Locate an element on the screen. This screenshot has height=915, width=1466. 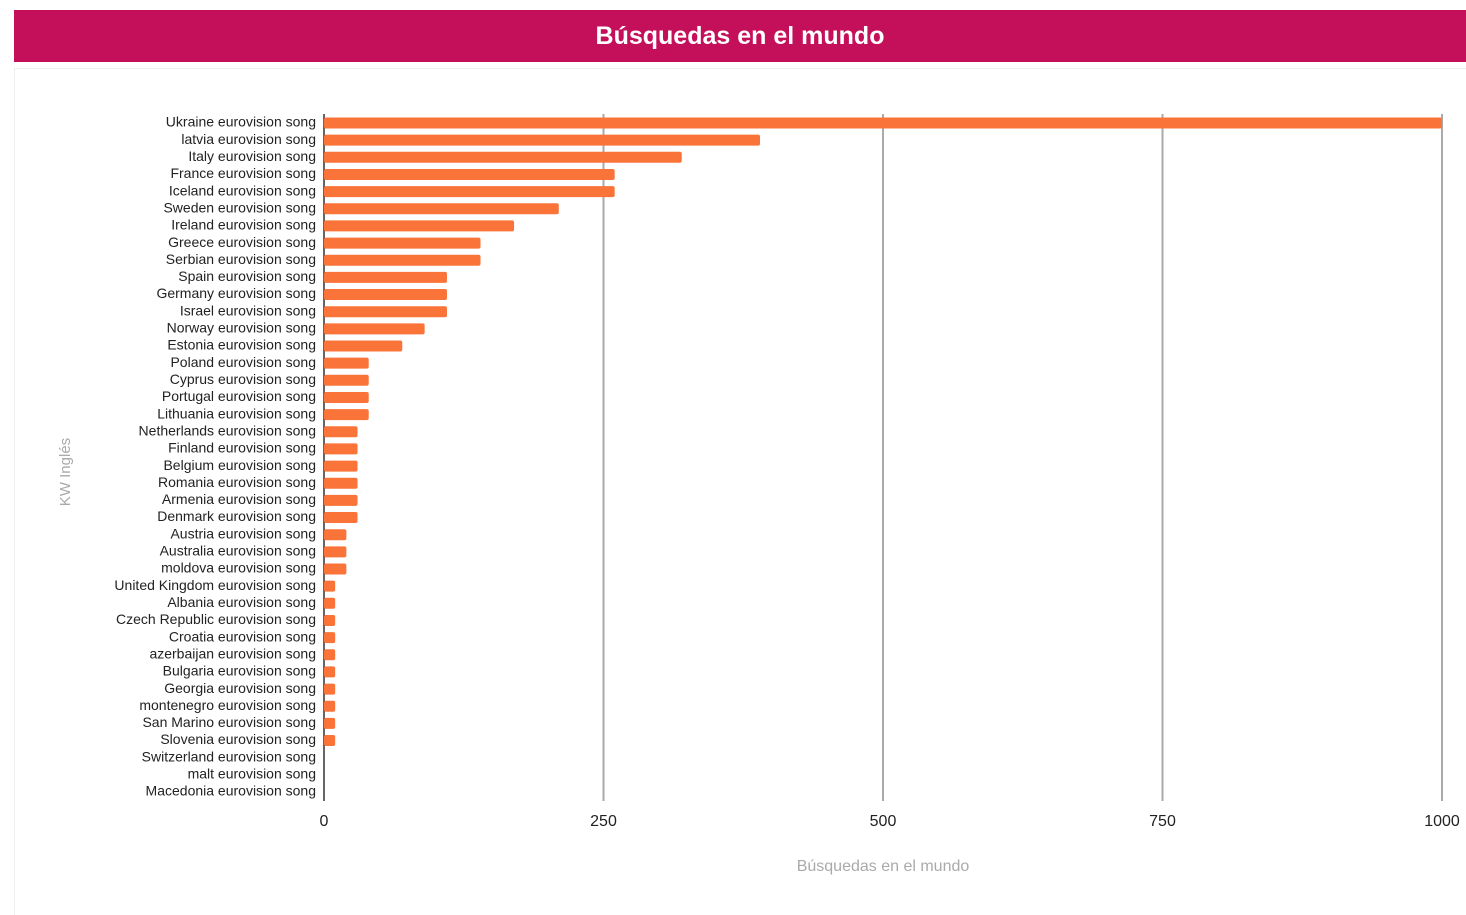
y-tick-label: Norway eurovision song is located at coordinates (241, 328).